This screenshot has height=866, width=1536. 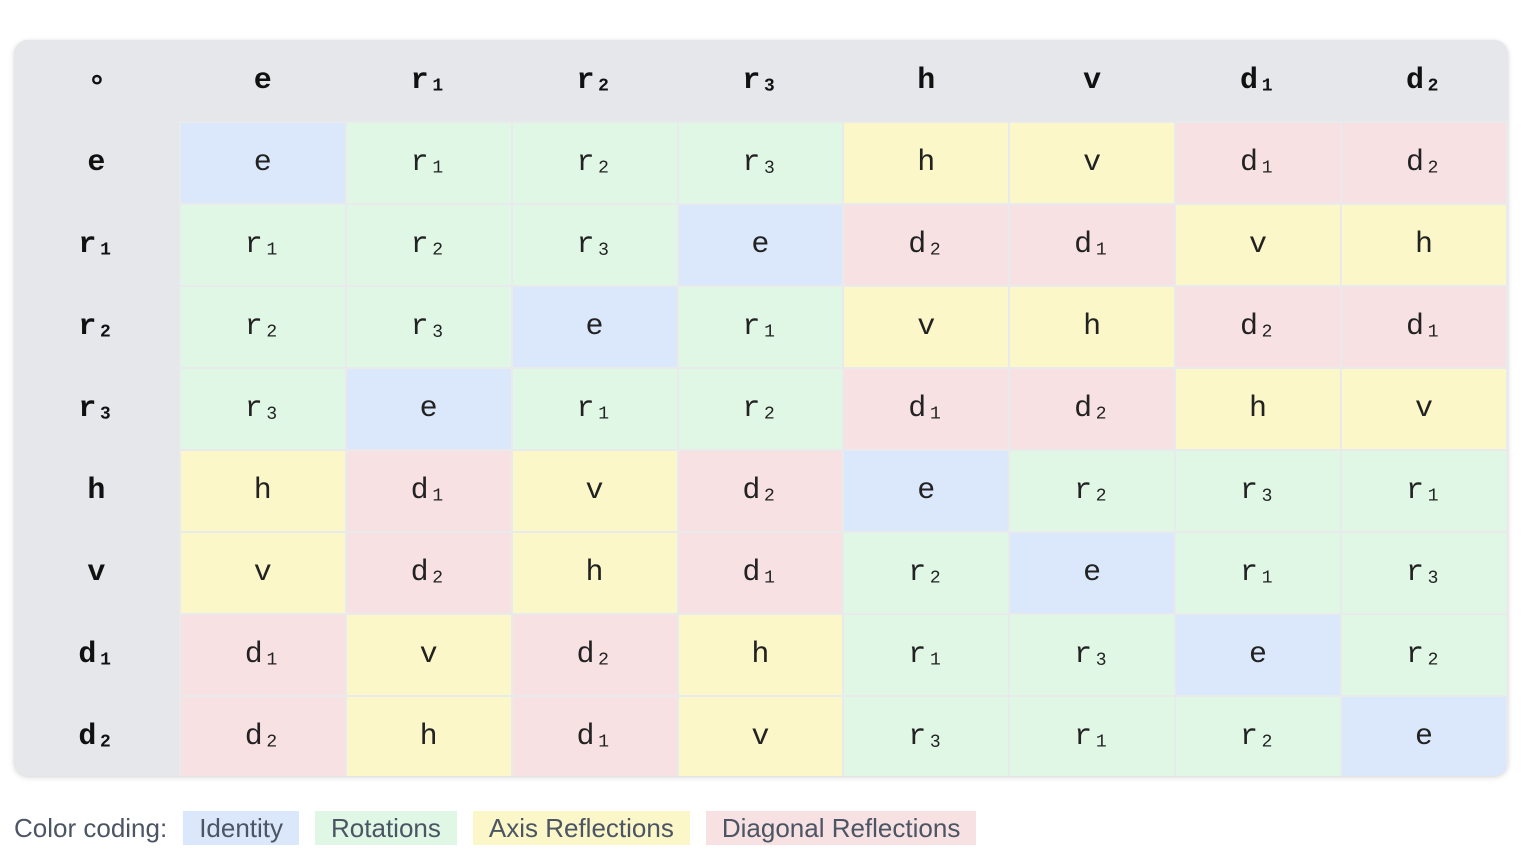 What do you see at coordinates (97, 81) in the screenshot?
I see `corner-operator: ∘` at bounding box center [97, 81].